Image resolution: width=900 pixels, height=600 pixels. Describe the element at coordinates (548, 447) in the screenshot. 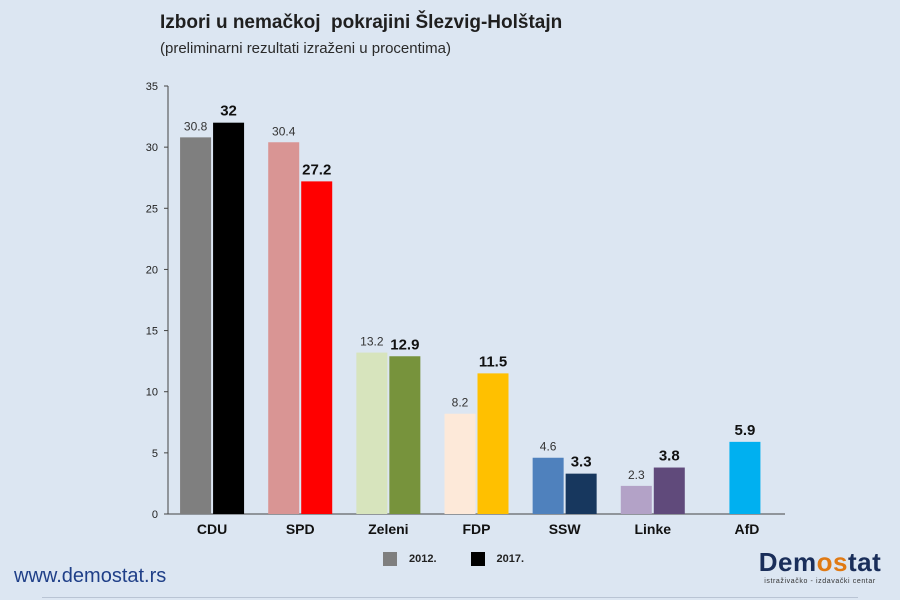

I see `data-label-2012-ssw: 4.6` at that location.